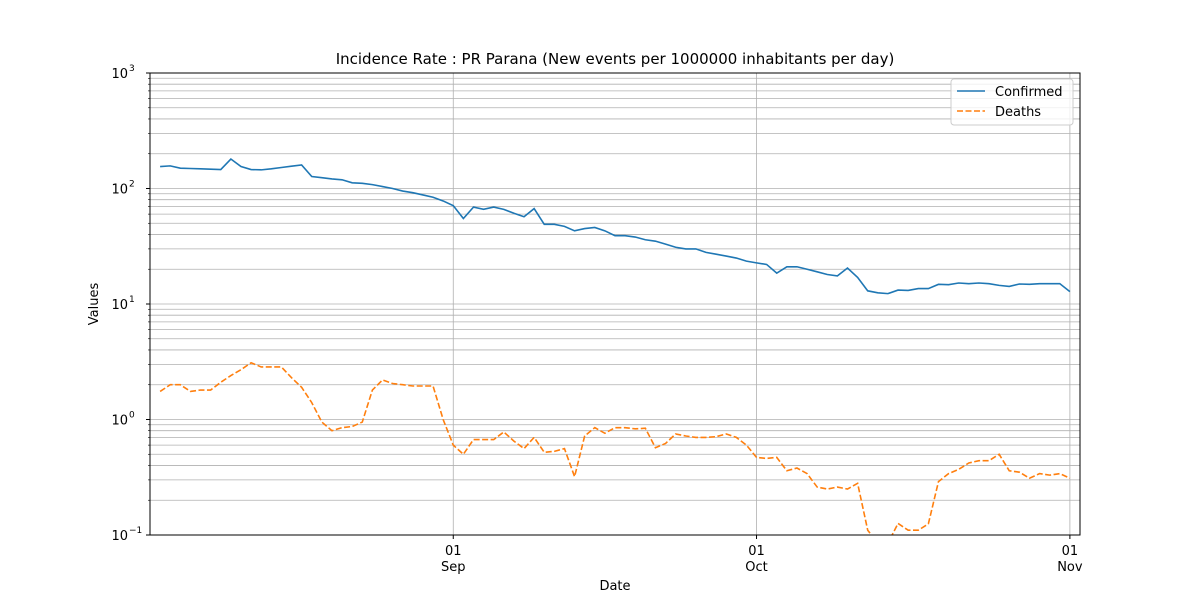 The width and height of the screenshot is (1200, 600). I want to click on legend: Confirmed Deaths, so click(1012, 102).